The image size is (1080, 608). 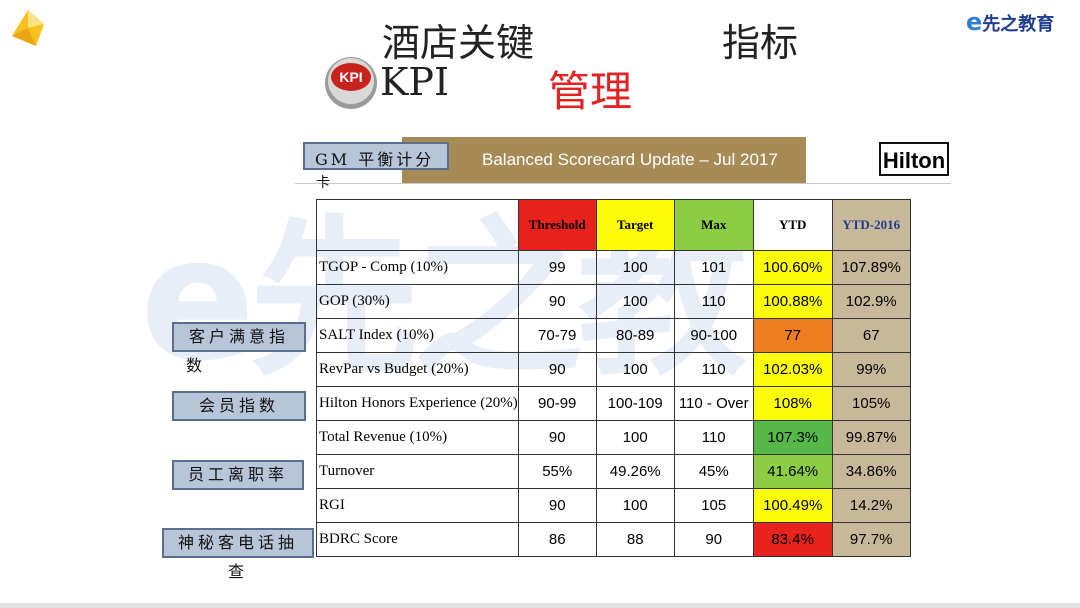 What do you see at coordinates (792, 437) in the screenshot?
I see `kpi-ytd-cell: 107.3%` at bounding box center [792, 437].